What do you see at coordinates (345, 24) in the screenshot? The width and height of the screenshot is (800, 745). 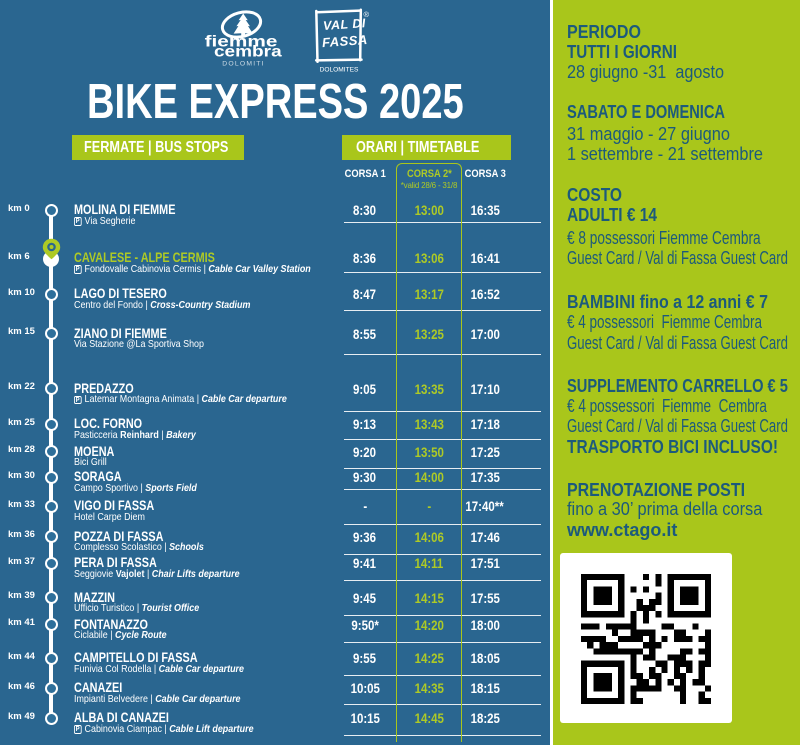 I see `svg-text: VAL DI` at bounding box center [345, 24].